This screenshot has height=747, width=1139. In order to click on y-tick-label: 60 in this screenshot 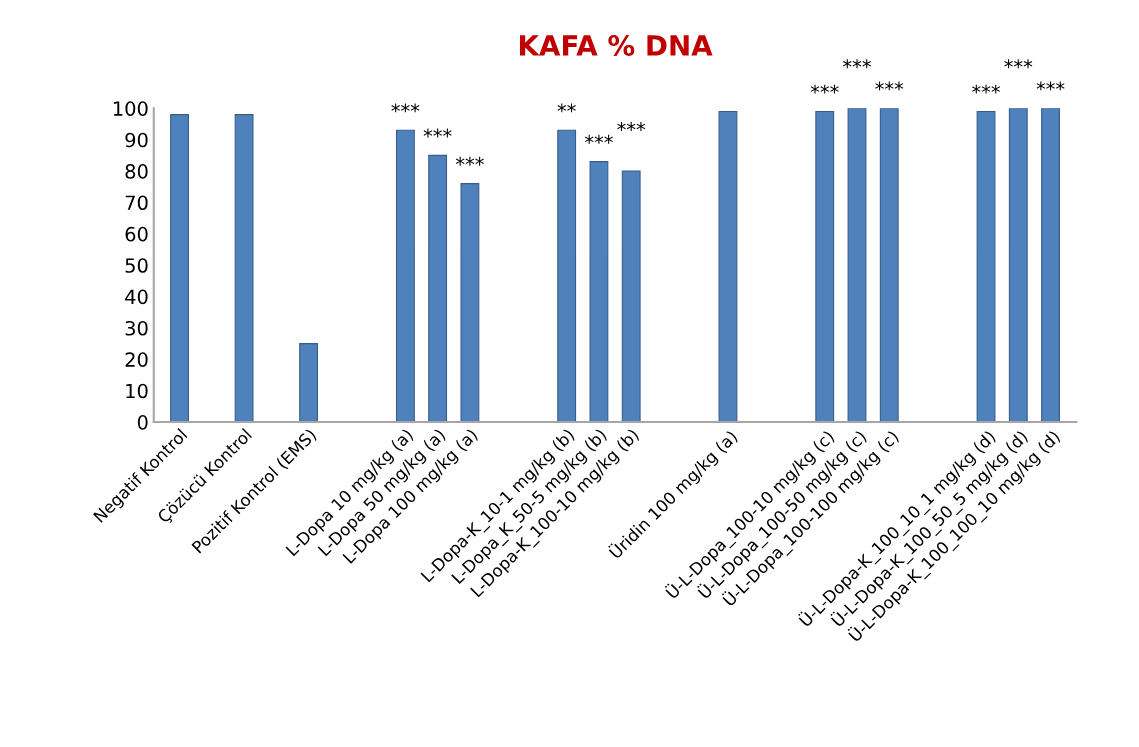, I will do `click(136, 234)`.